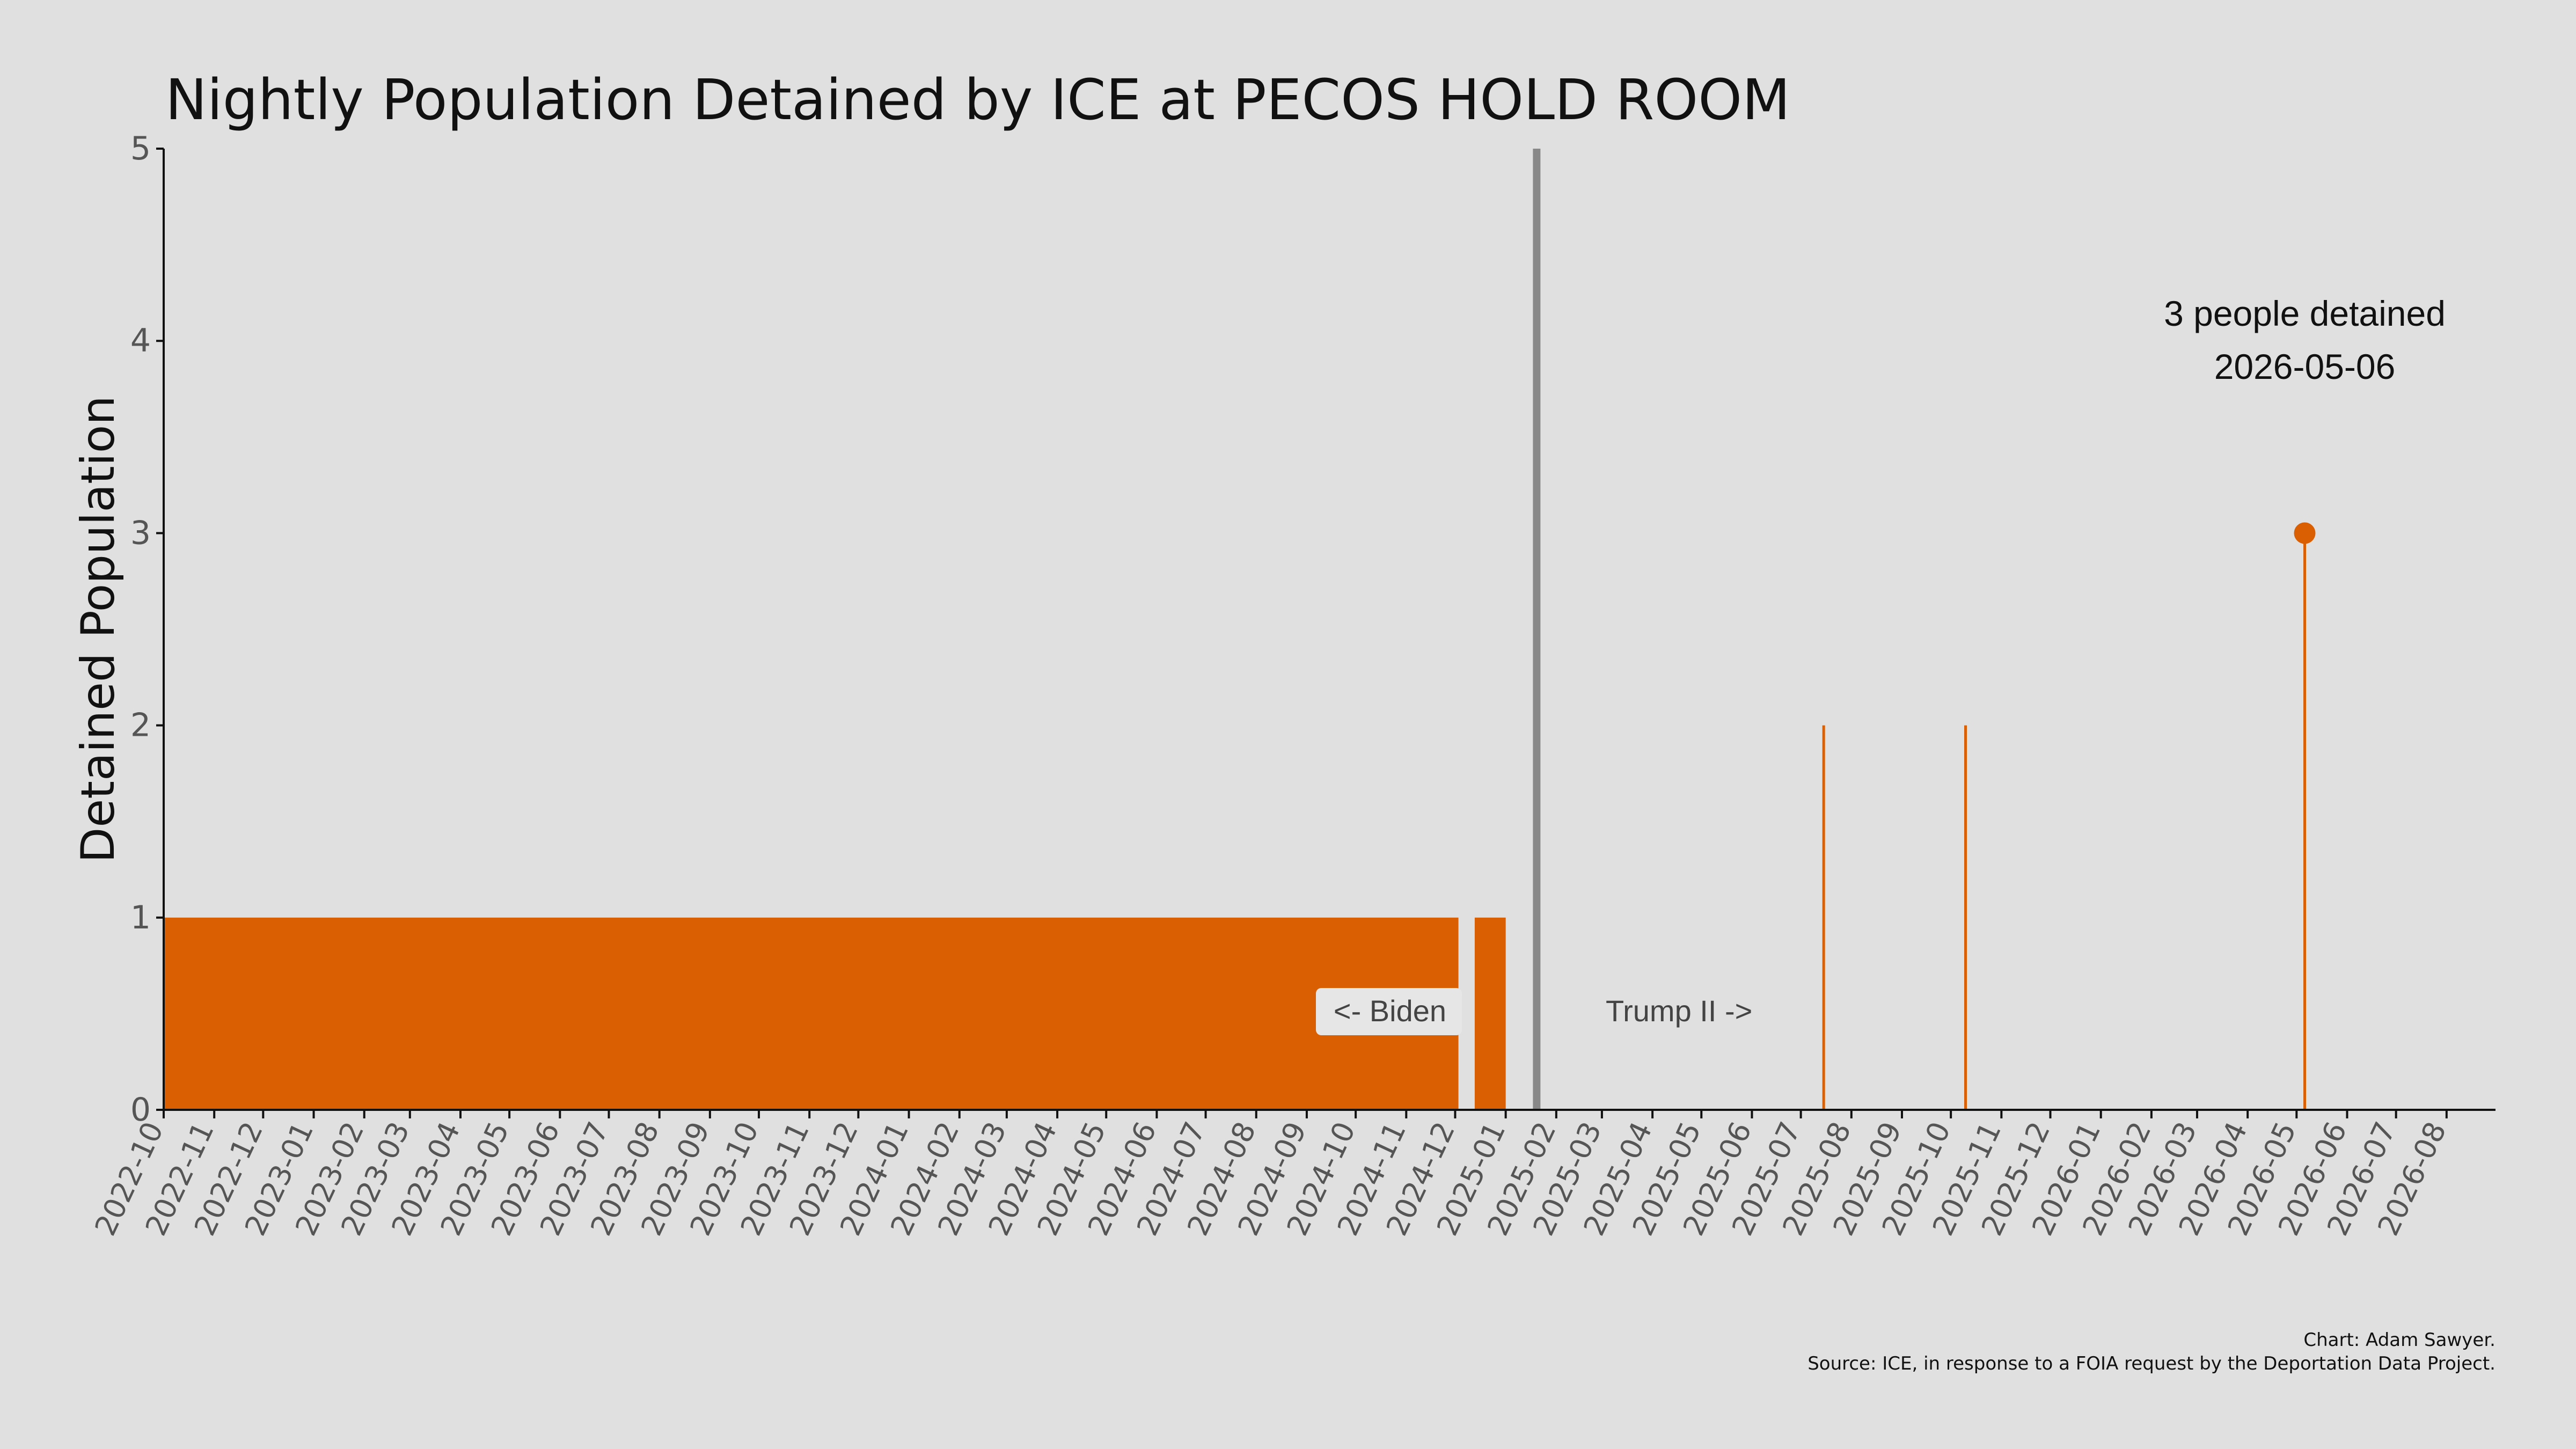 The height and width of the screenshot is (1449, 2576). Describe the element at coordinates (140, 725) in the screenshot. I see `y-tick-label: 2` at that location.